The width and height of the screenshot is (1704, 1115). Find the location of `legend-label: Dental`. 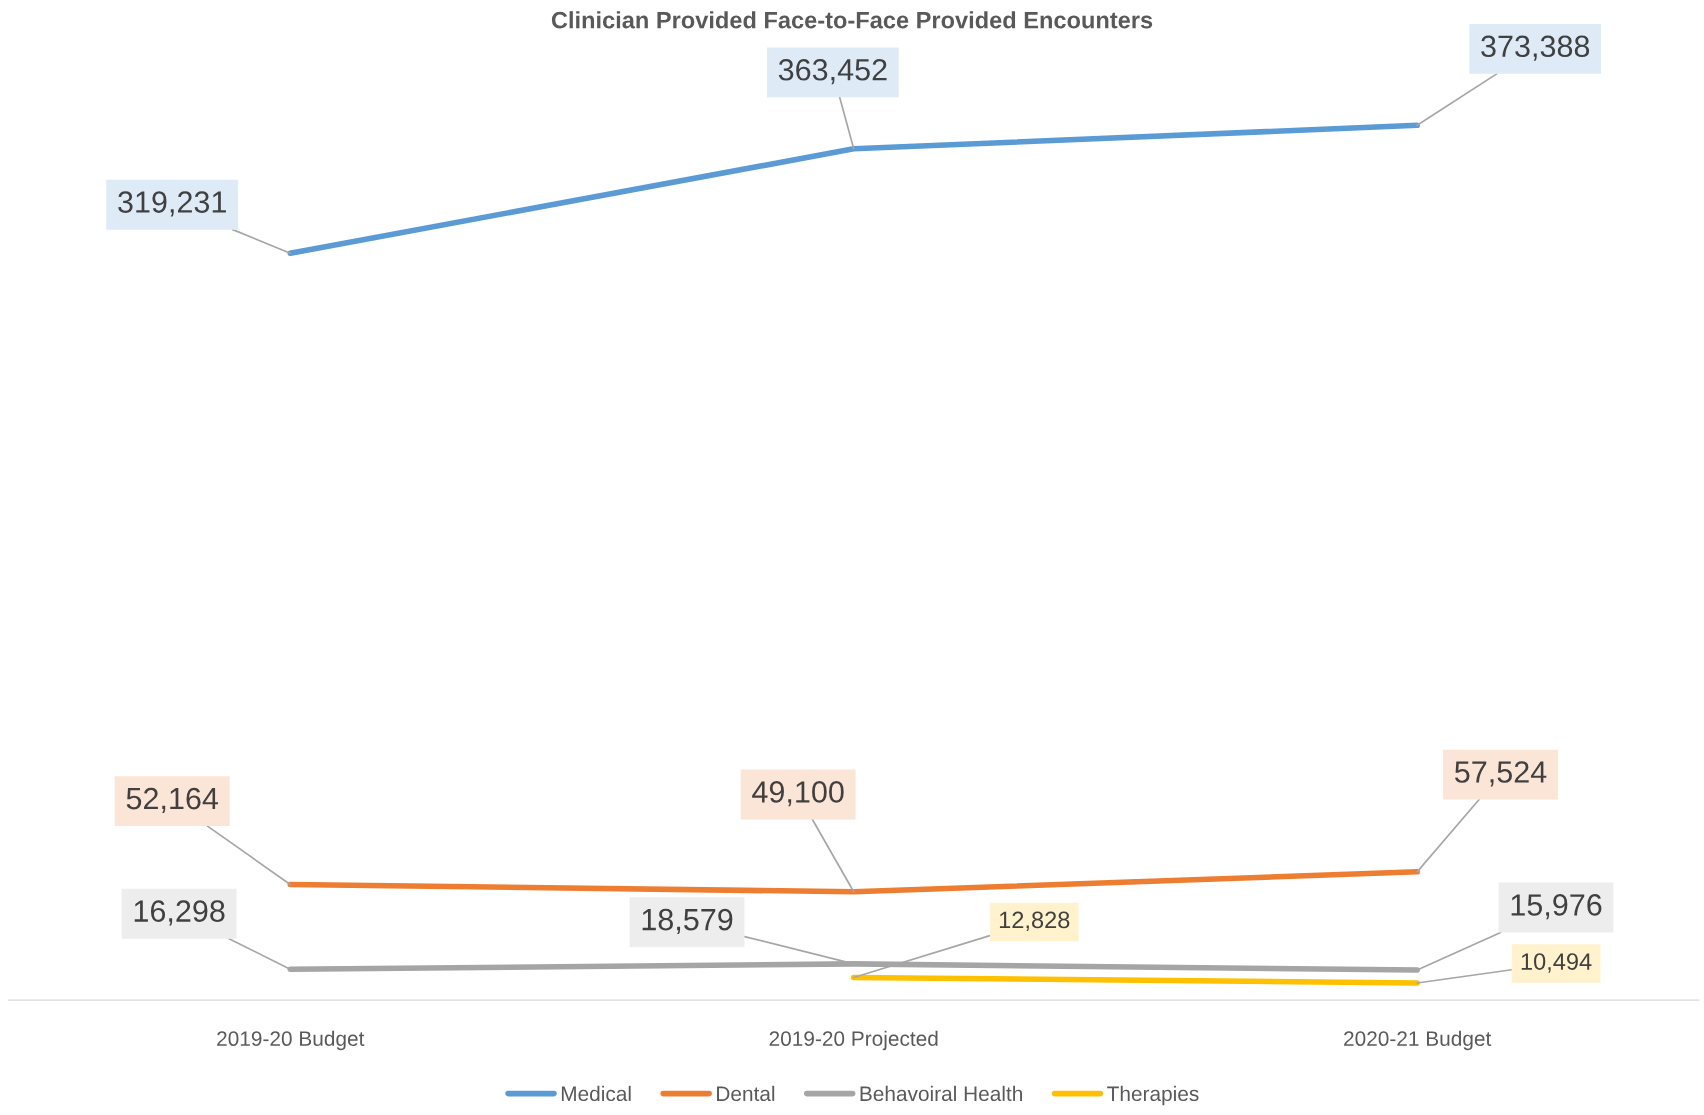

legend-label: Dental is located at coordinates (746, 1093).